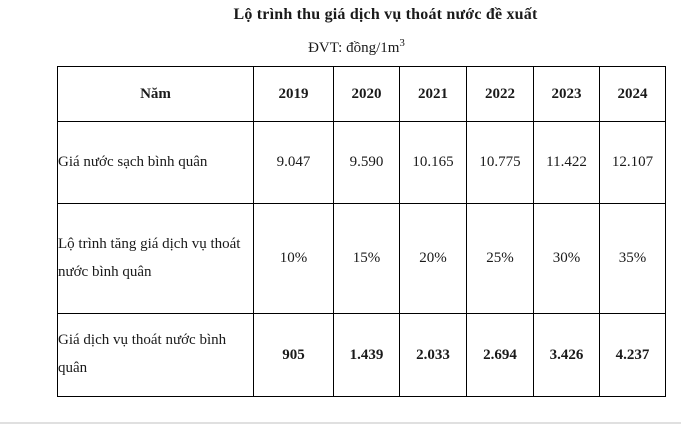 The width and height of the screenshot is (681, 442). What do you see at coordinates (366, 162) in the screenshot?
I see `cell-value: 9.590` at bounding box center [366, 162].